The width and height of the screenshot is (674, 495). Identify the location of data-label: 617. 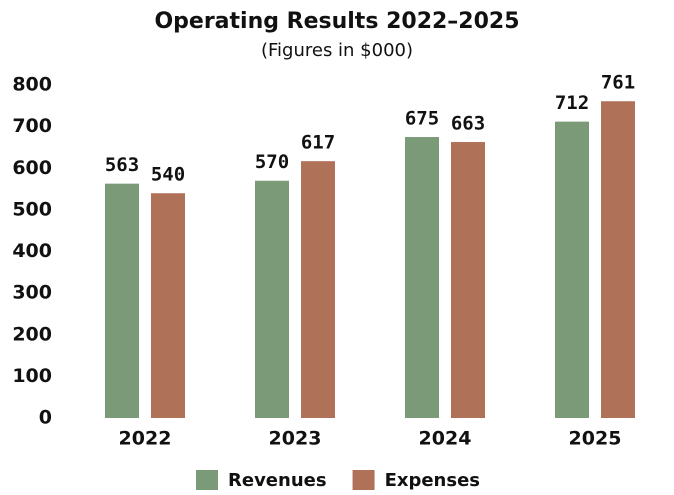
(318, 143).